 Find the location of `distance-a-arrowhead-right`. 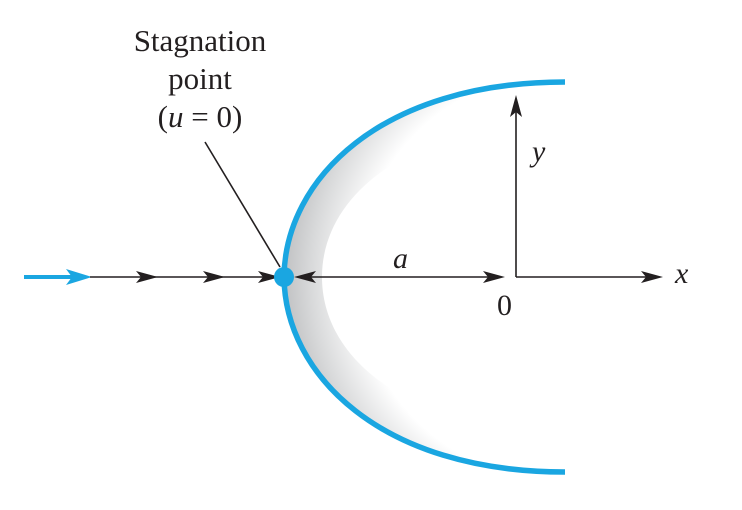

distance-a-arrowhead-right is located at coordinates (494, 277).